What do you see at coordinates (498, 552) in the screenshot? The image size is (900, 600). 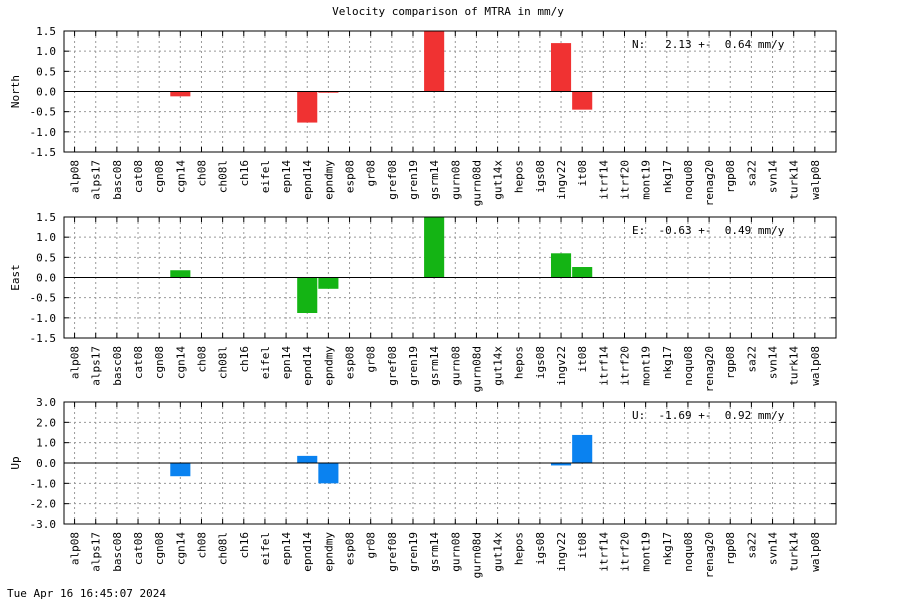 I see `x-tick-label: gut14x` at bounding box center [498, 552].